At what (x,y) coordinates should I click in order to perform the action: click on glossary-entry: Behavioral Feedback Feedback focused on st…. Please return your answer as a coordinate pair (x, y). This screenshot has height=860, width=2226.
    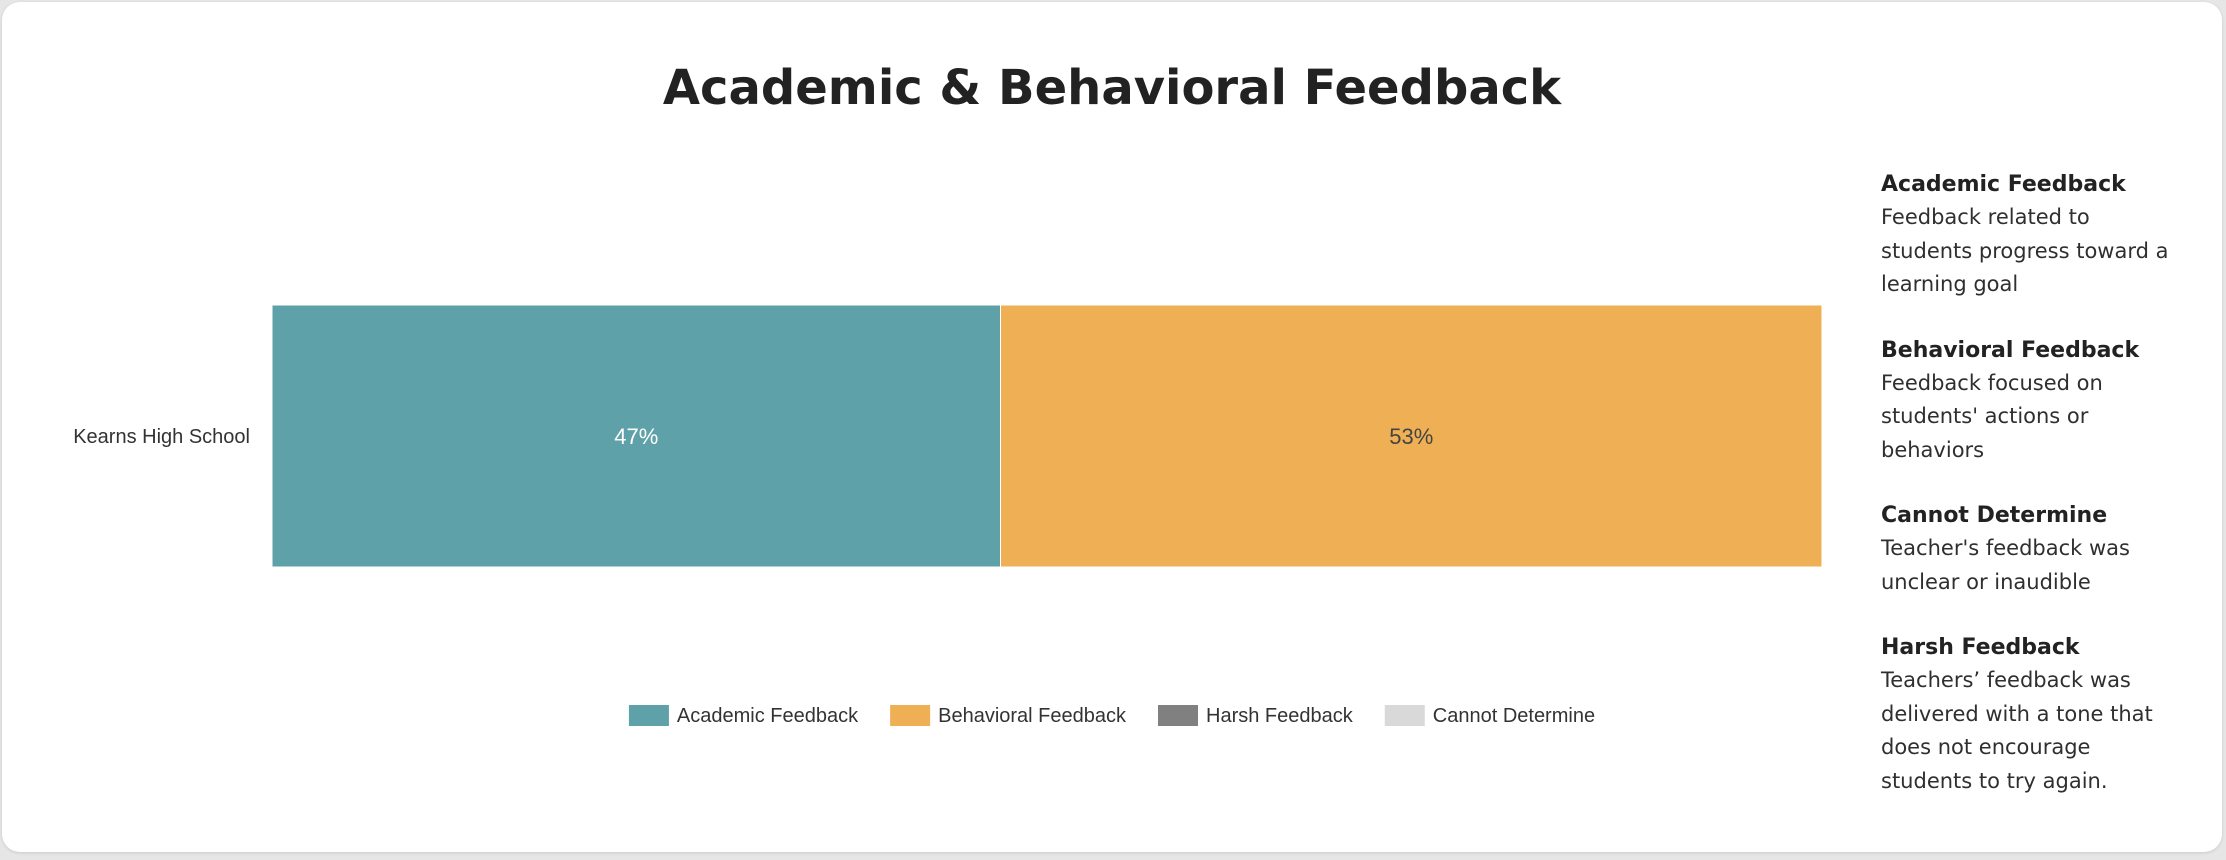
    Looking at the image, I should click on (2046, 401).